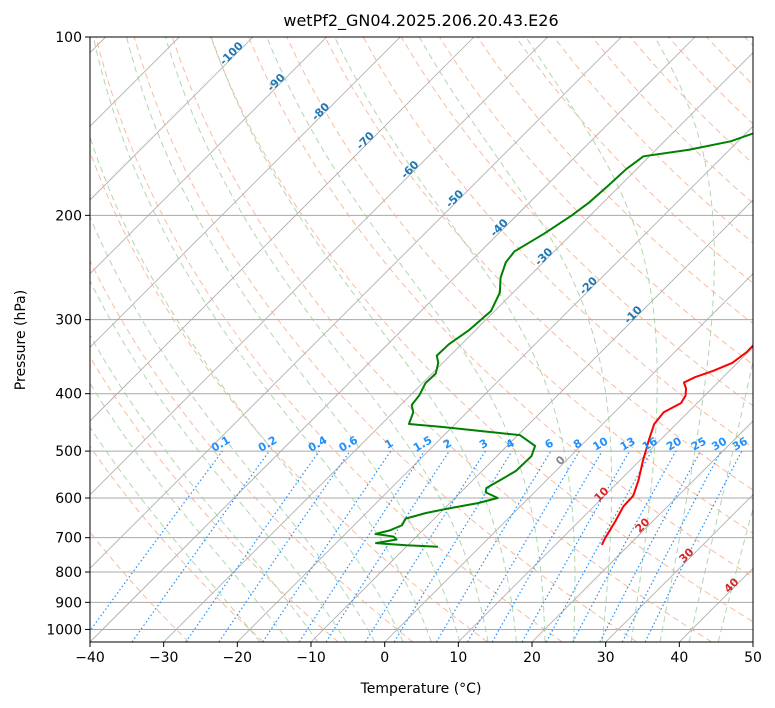 The image size is (775, 708). I want to click on y-tick-label: 900, so click(68, 603).